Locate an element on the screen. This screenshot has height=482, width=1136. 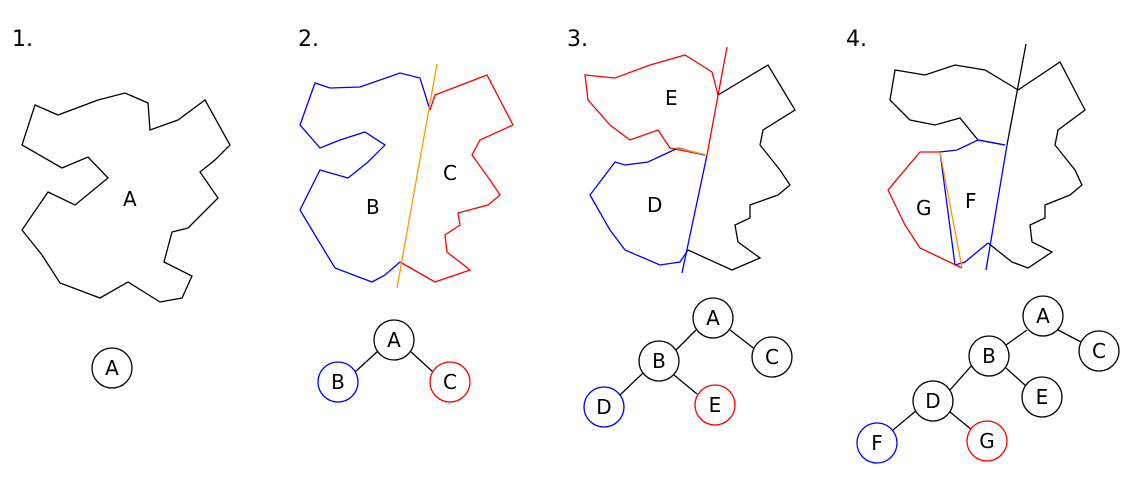
panel-2-region-c-outline is located at coordinates (456, 178).